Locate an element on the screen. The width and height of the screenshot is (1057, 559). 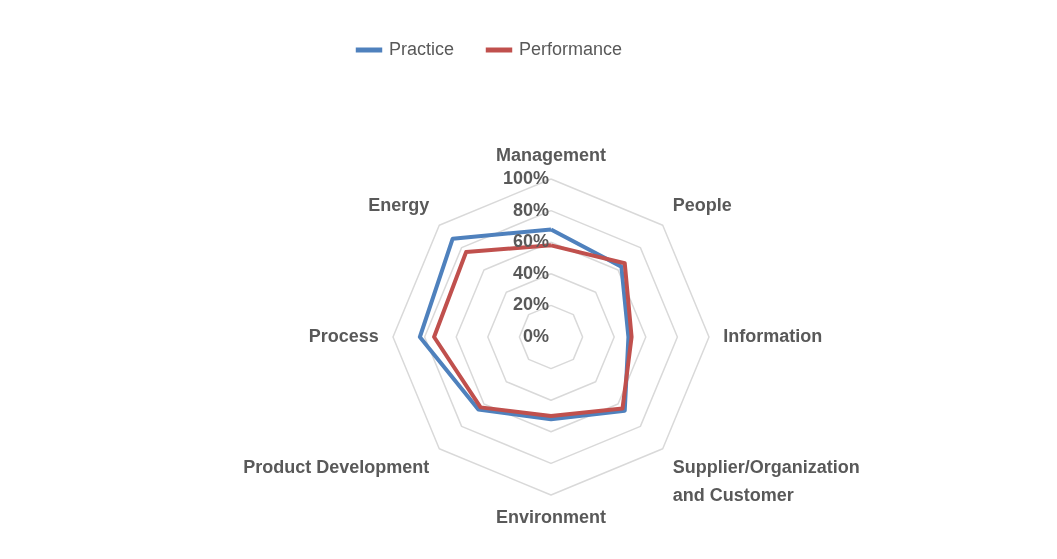
spoke-label: Product Development is located at coordinates (336, 466).